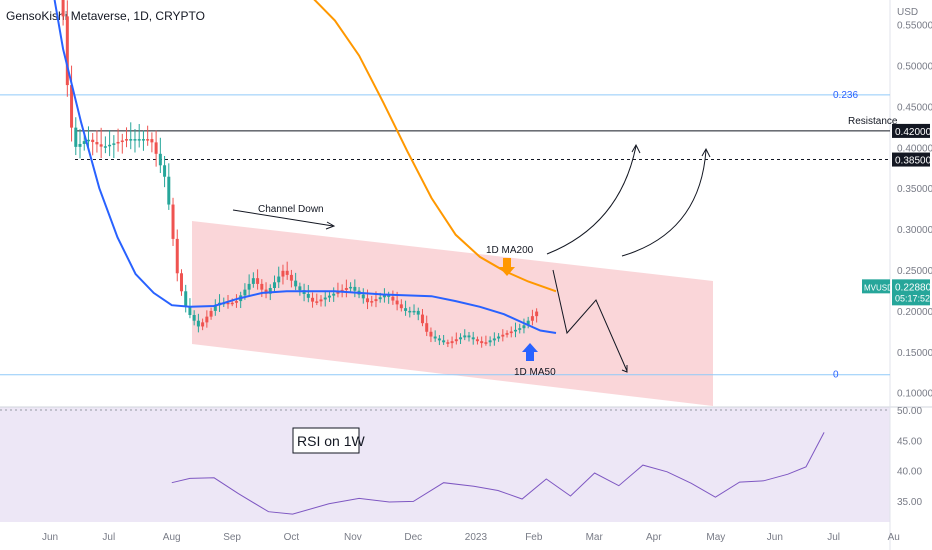 The image size is (932, 550). I want to click on projection-path-down, so click(590, 320).